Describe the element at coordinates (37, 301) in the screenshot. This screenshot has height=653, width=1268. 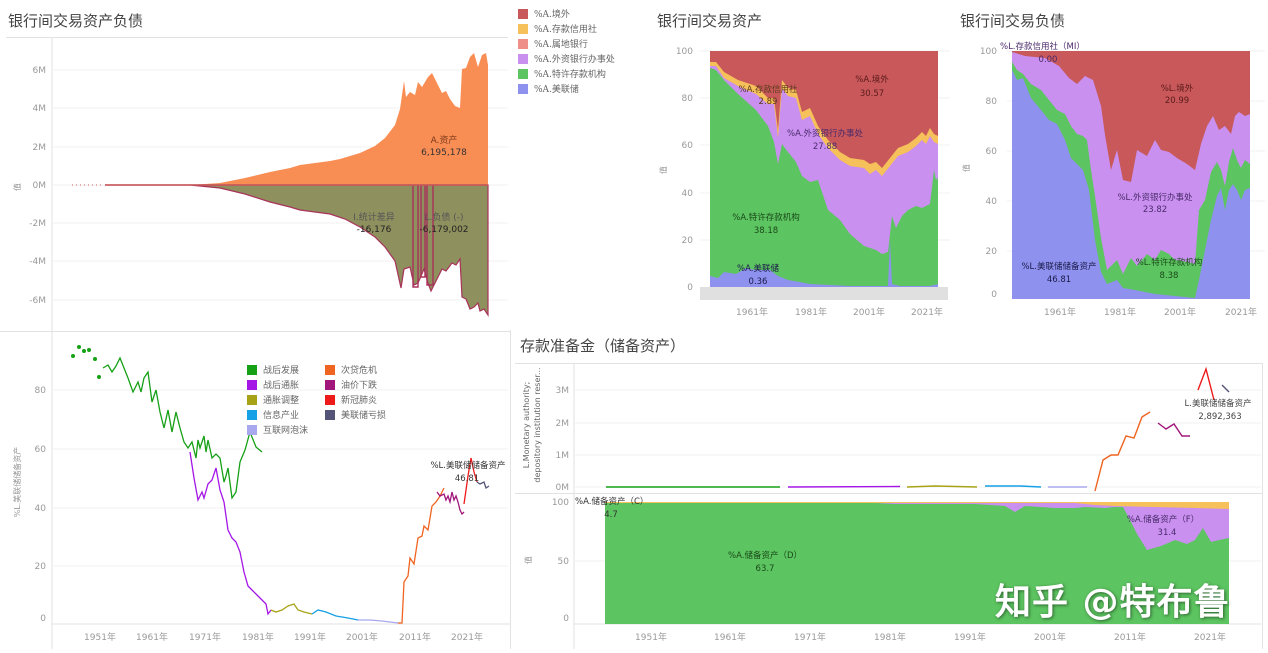
I see `y-tick: -6M` at that location.